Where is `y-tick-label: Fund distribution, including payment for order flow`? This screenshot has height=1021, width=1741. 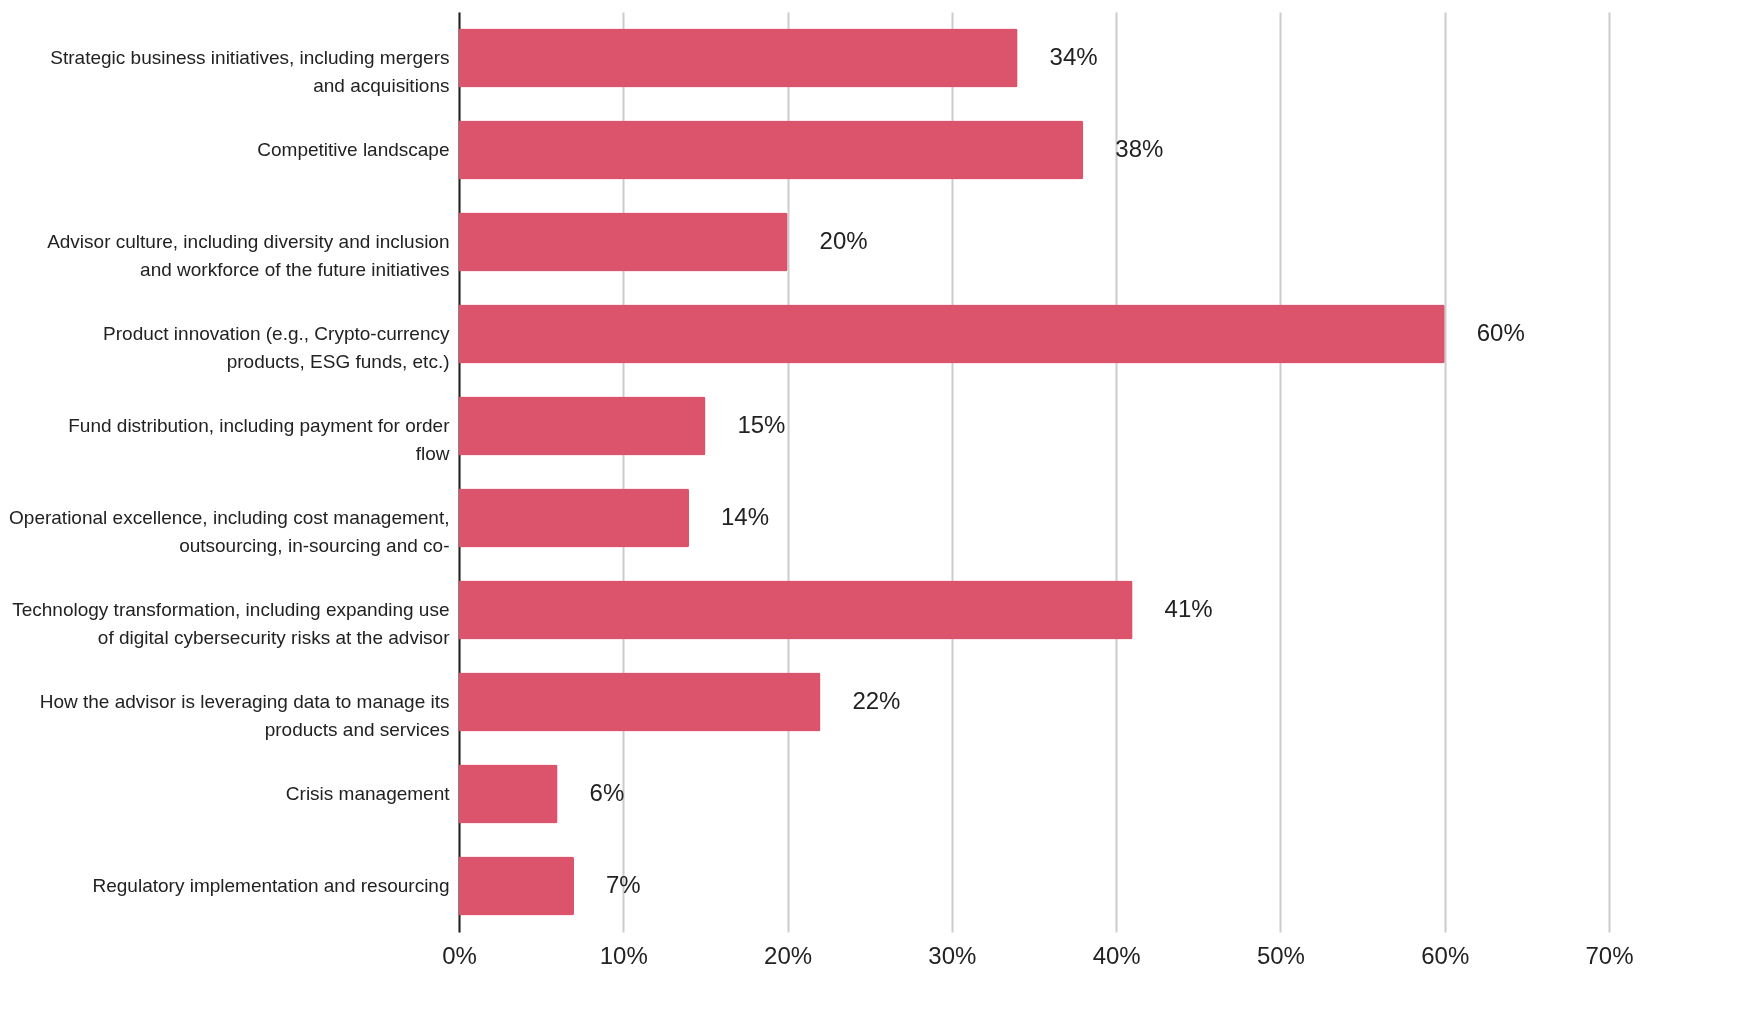
y-tick-label: Fund distribution, including payment for order flow is located at coordinates (259, 439).